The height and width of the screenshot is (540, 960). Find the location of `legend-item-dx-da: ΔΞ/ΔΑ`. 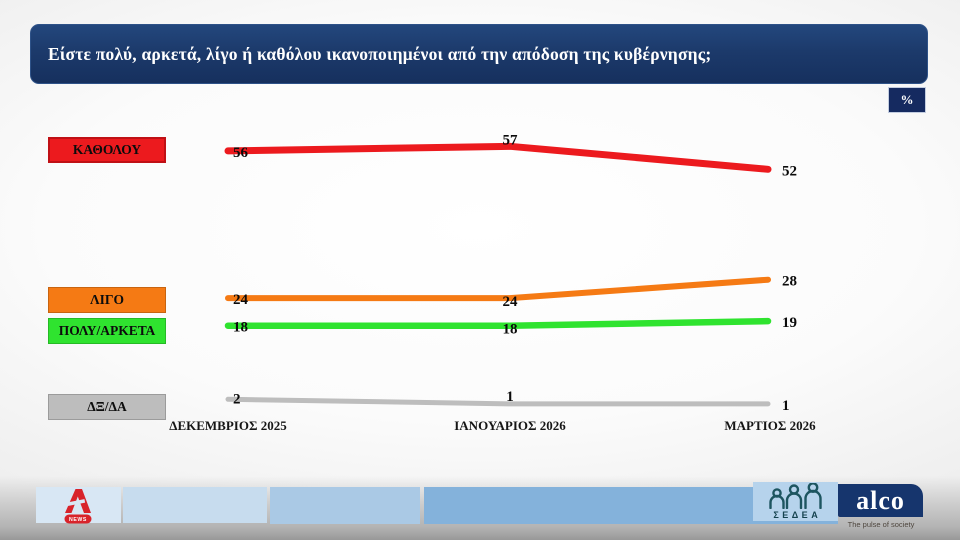

legend-item-dx-da: ΔΞ/ΔΑ is located at coordinates (107, 407).